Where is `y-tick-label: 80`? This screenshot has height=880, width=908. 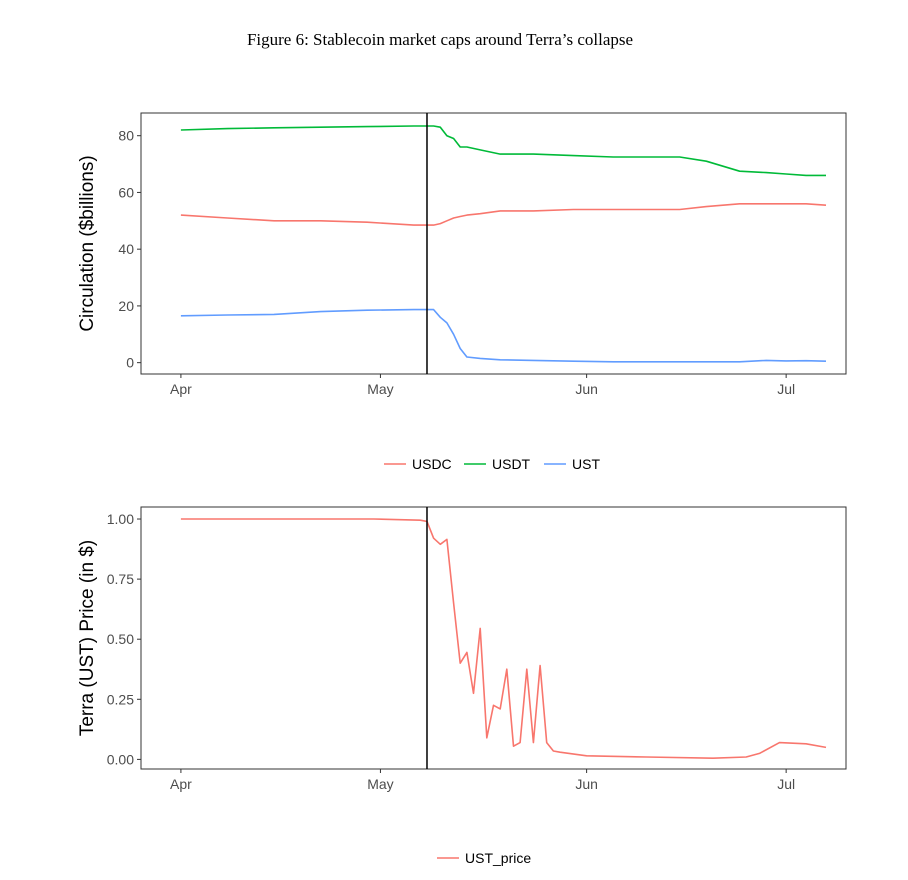 y-tick-label: 80 is located at coordinates (126, 136).